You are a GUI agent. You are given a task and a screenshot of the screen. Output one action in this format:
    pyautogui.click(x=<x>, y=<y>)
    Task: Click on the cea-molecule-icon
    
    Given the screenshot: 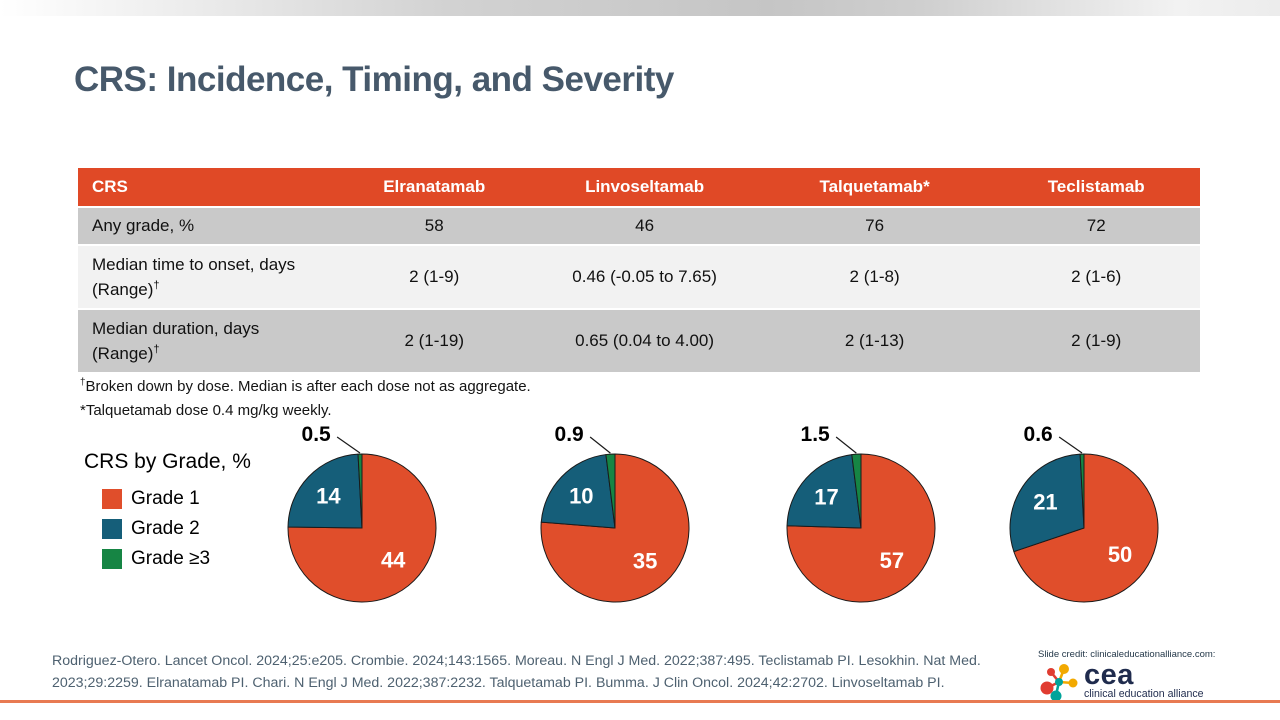 What is the action you would take?
    pyautogui.click(x=1059, y=683)
    